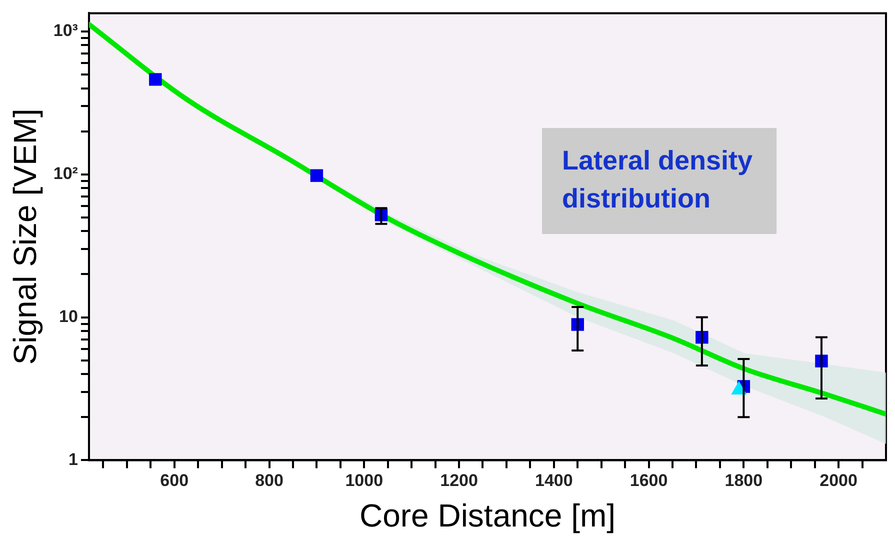 This screenshot has width=895, height=545. Describe the element at coordinates (649, 480) in the screenshot. I see `x-tick-label: 1600` at that location.